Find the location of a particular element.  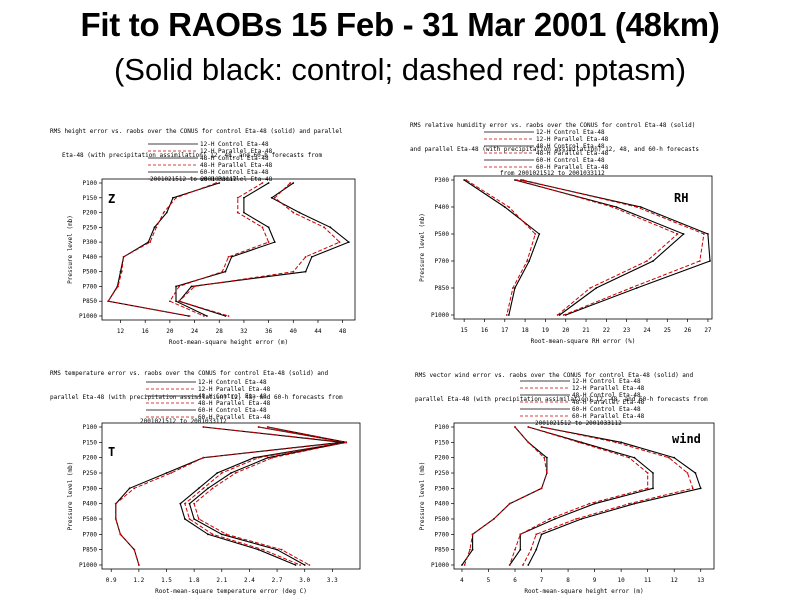

x-tick-label: 25 is located at coordinates (668, 330).